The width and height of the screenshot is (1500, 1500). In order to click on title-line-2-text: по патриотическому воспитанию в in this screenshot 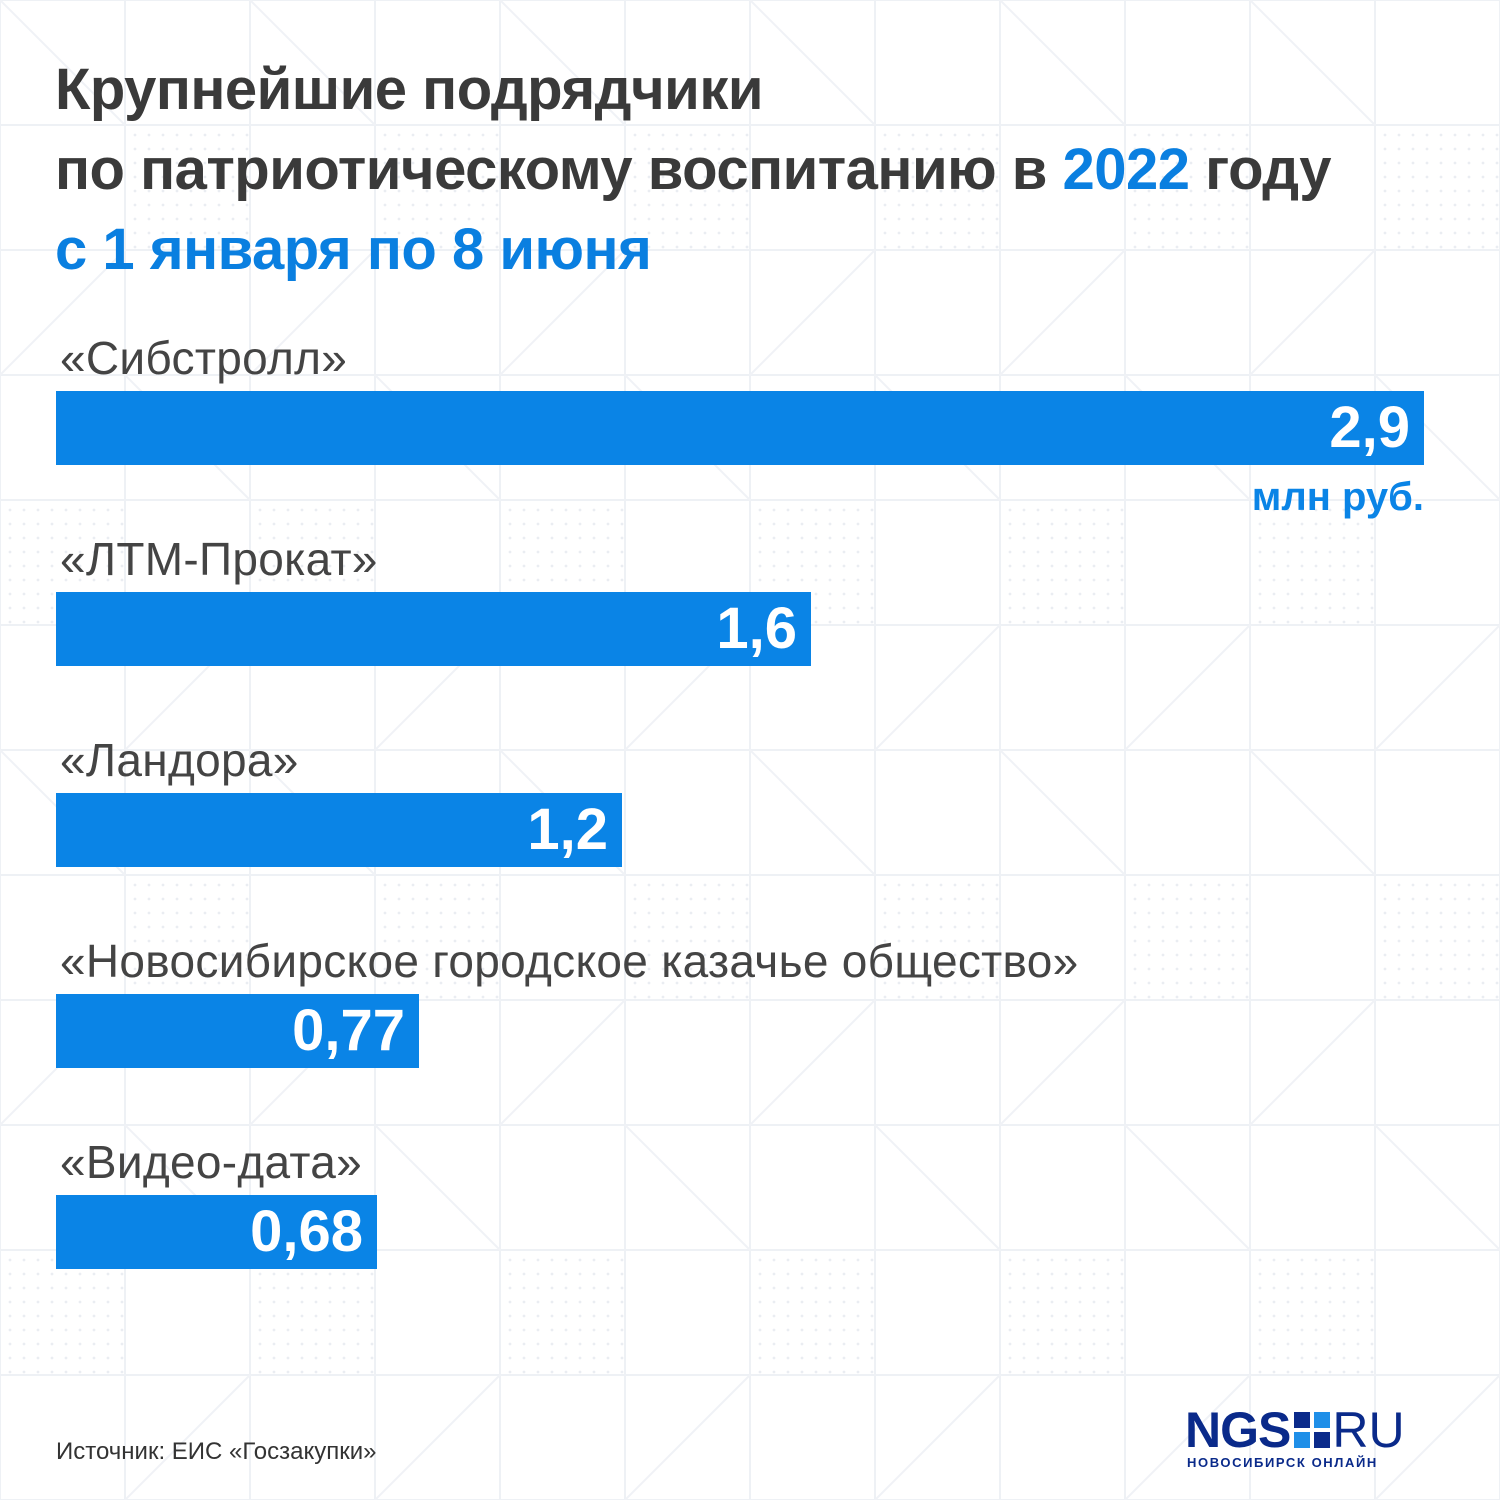, I will do `click(559, 169)`.